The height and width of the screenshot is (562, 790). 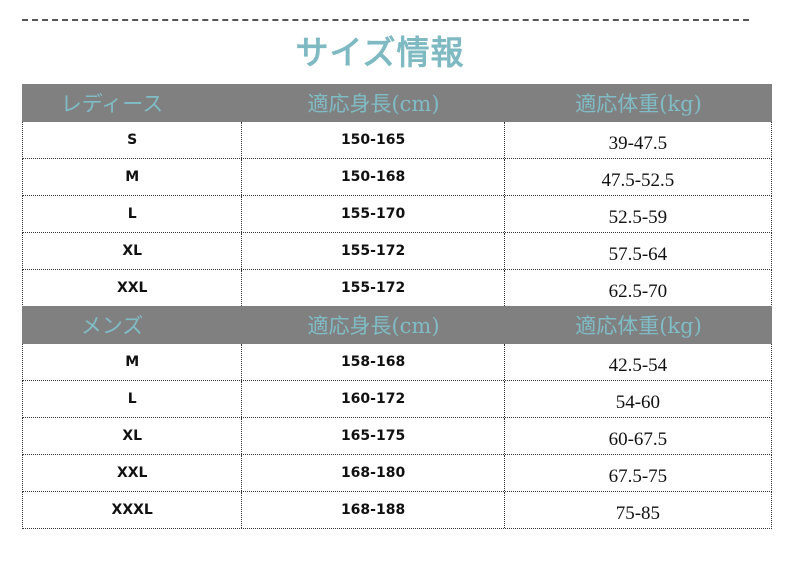 What do you see at coordinates (112, 326) in the screenshot?
I see `header-category: メンズ` at bounding box center [112, 326].